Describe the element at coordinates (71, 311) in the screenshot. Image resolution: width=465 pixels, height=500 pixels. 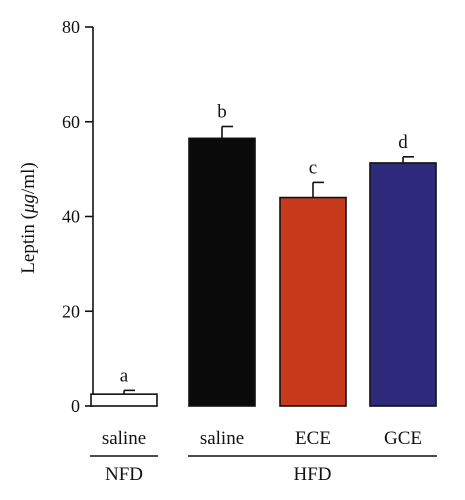
I see `y-tick-label: 20` at that location.